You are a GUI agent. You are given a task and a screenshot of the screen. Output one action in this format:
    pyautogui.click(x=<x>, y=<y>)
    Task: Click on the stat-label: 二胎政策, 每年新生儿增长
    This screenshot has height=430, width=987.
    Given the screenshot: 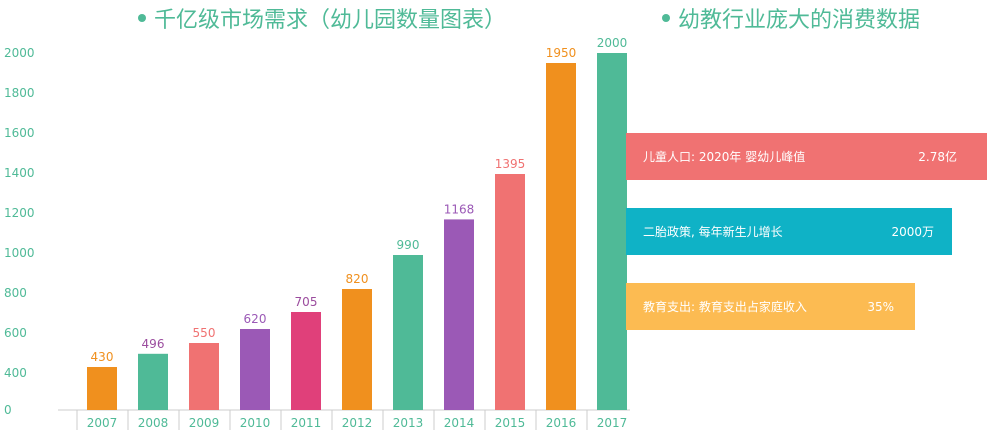 What is the action you would take?
    pyautogui.click(x=713, y=232)
    